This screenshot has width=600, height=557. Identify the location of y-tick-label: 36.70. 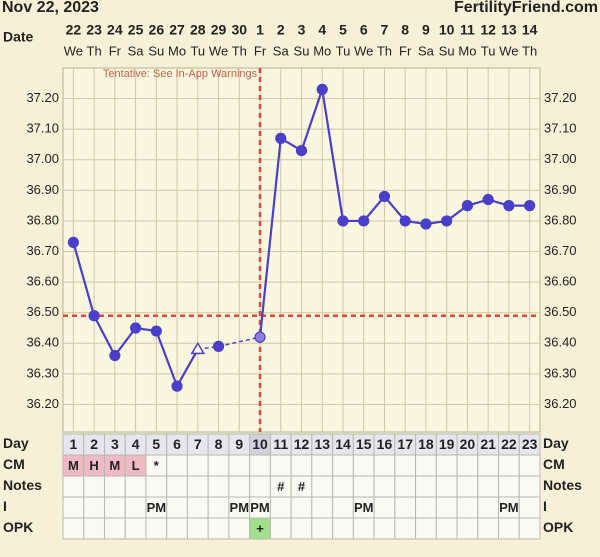
(42, 250).